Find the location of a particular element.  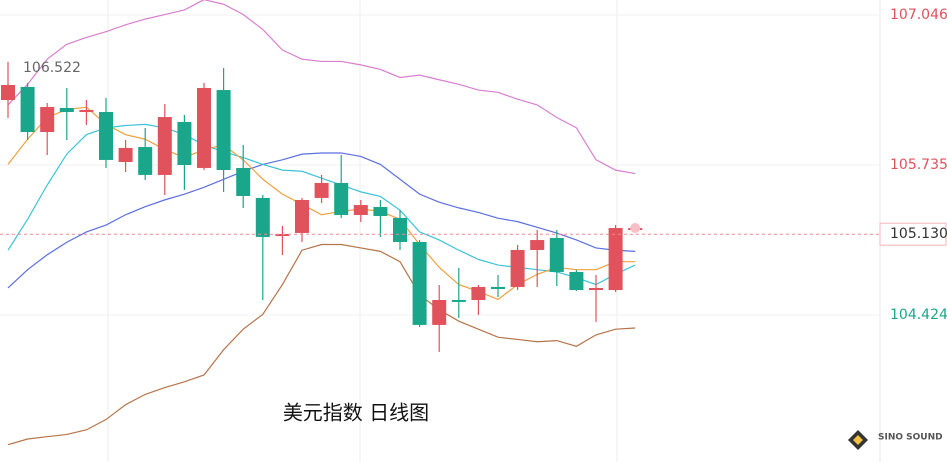

chart-title: 美元指数 日线图 is located at coordinates (356, 413).